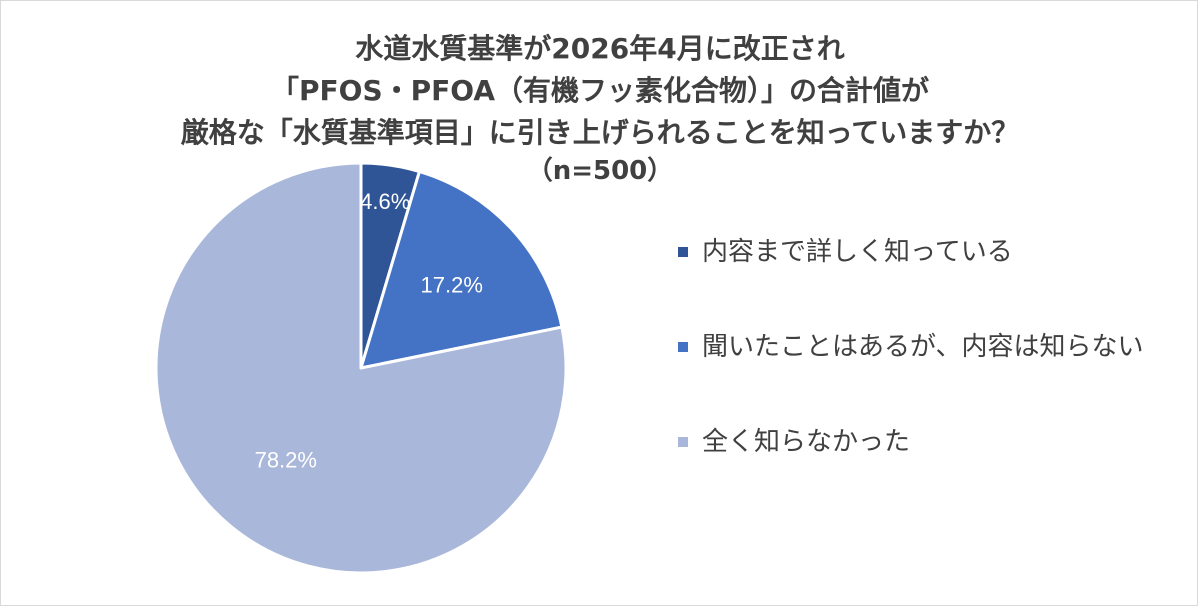 The height and width of the screenshot is (608, 1200). What do you see at coordinates (600, 48) in the screenshot?
I see `chart-title-line-1: 水道水質基準が2026年4月に改正され` at bounding box center [600, 48].